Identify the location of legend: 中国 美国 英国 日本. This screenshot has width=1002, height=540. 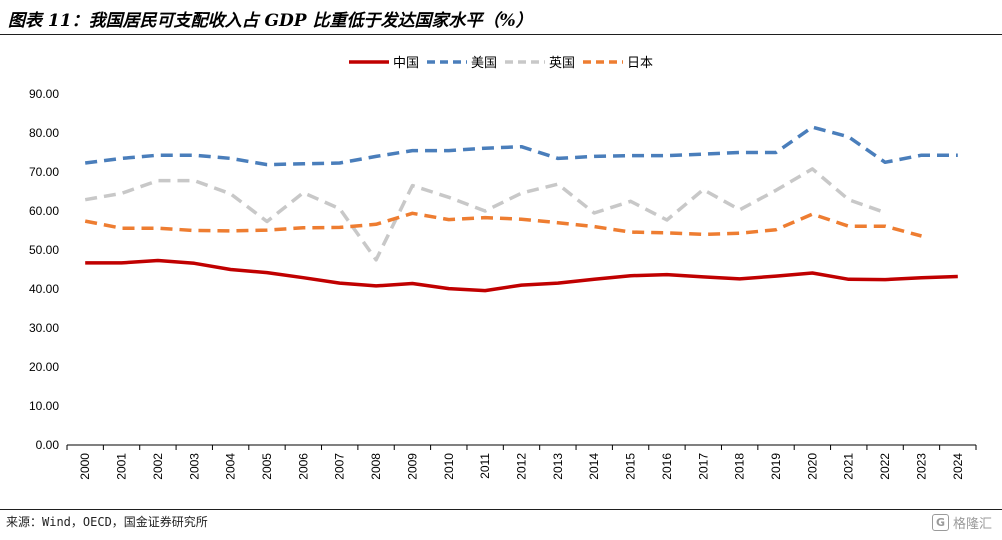
(501, 63).